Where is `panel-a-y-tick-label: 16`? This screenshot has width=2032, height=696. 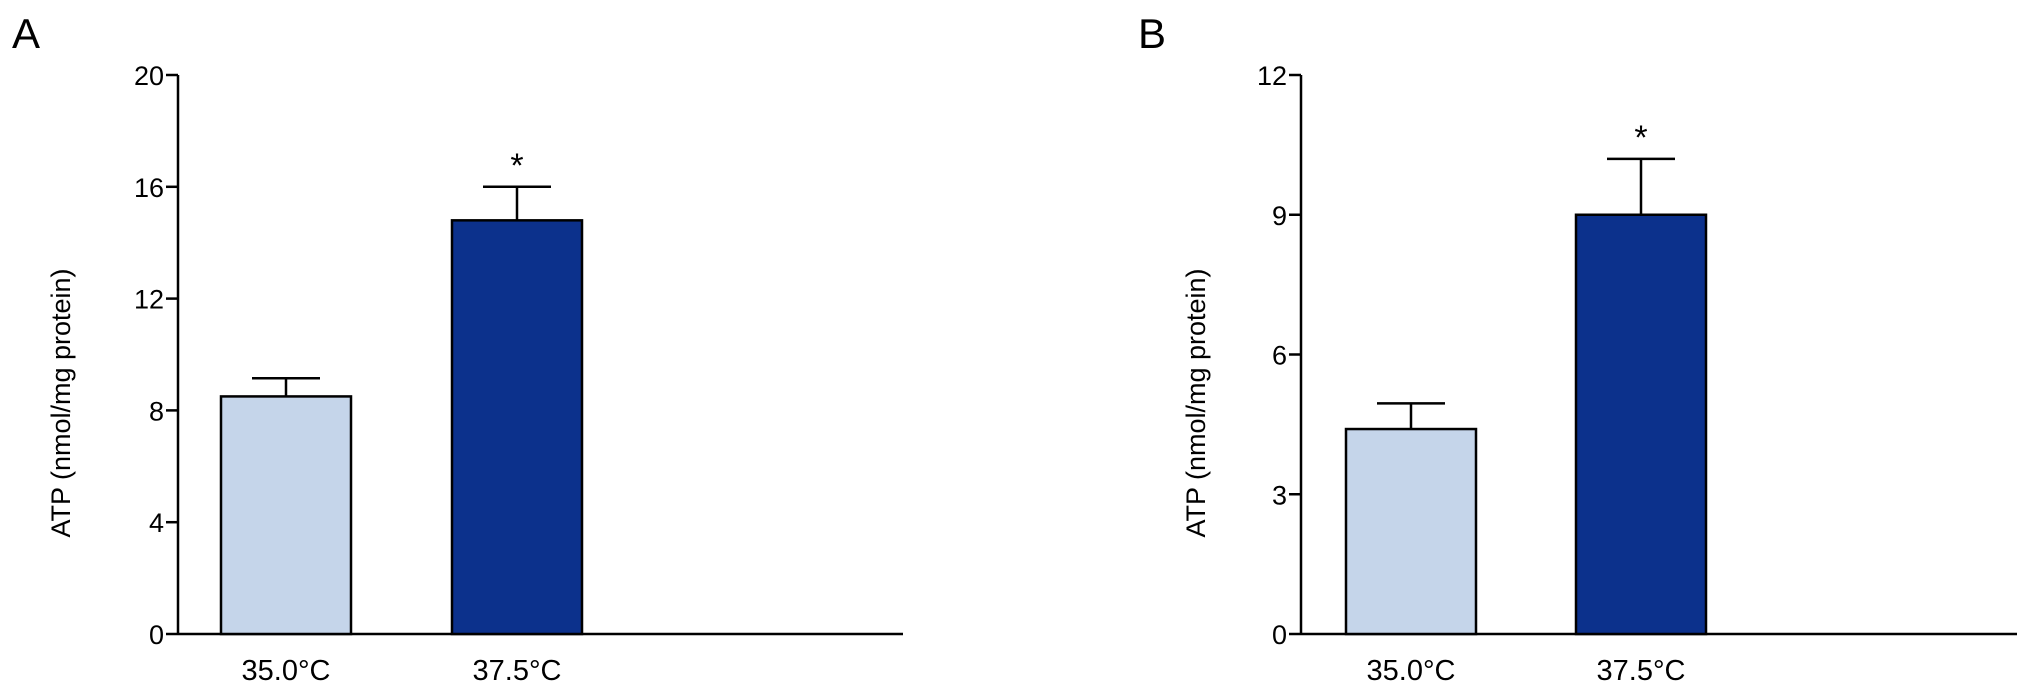 panel-a-y-tick-label: 16 is located at coordinates (149, 188).